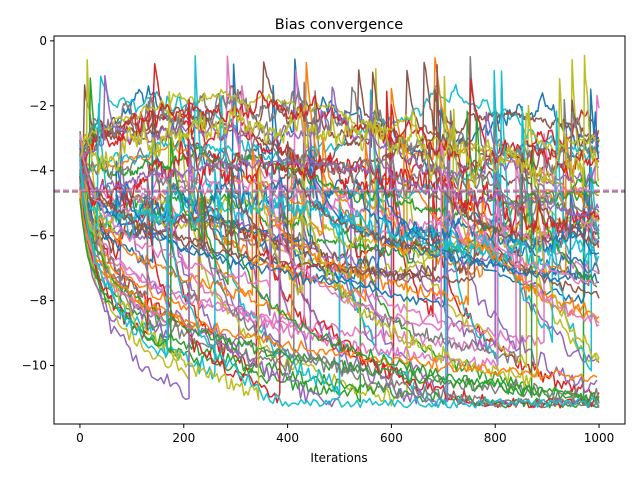  I want to click on x-tick-label: 200, so click(183, 438).